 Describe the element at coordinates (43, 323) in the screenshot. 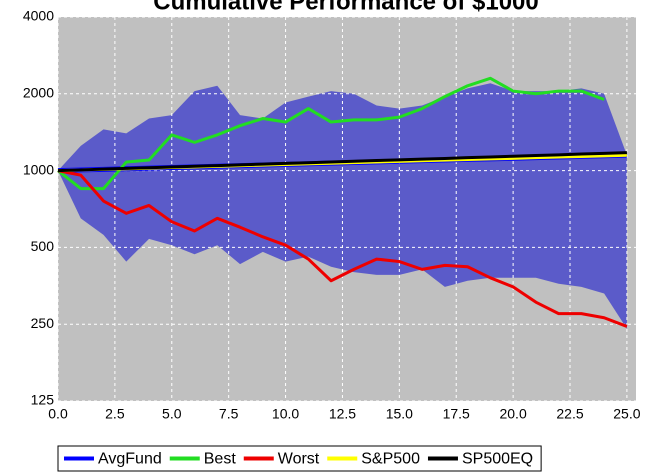

I see `y-tick-label: 250` at that location.